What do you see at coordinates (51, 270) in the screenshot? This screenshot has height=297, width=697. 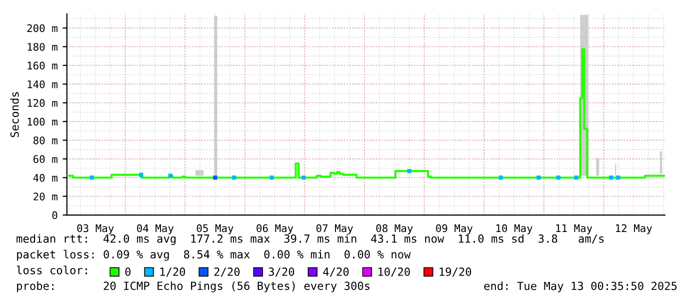 I see `legend-title: loss color:` at bounding box center [51, 270].